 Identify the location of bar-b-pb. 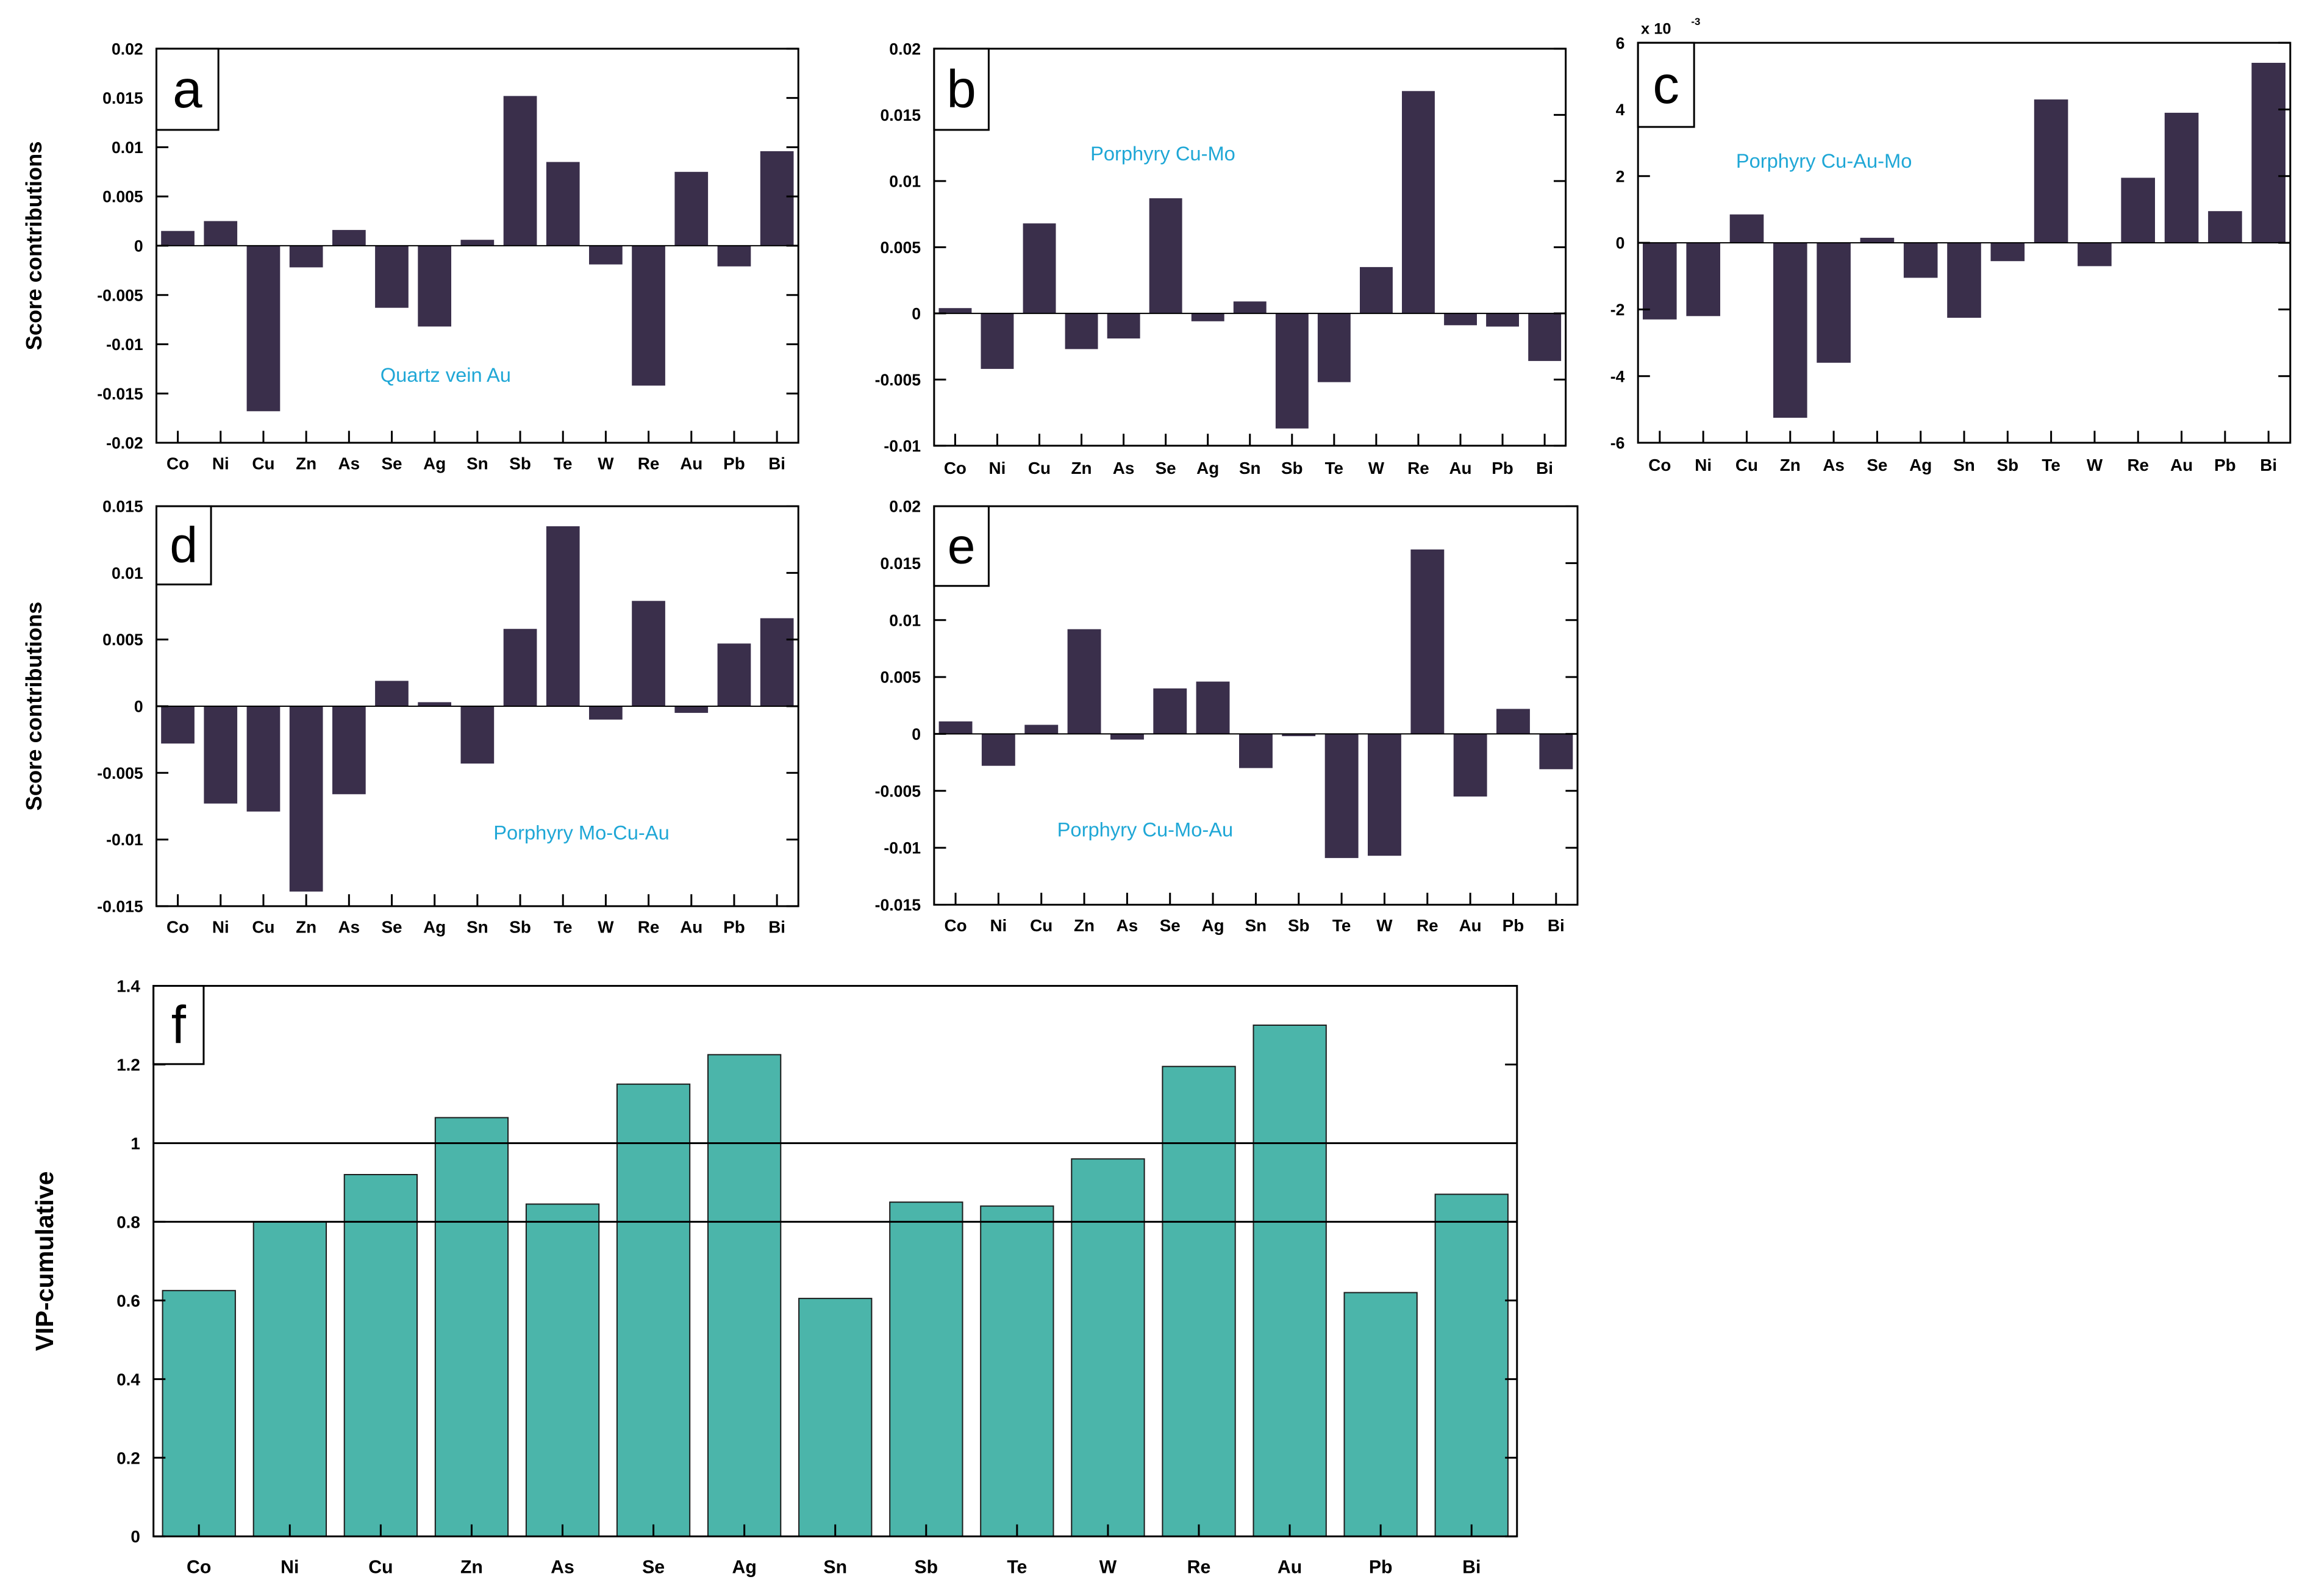
(1502, 320).